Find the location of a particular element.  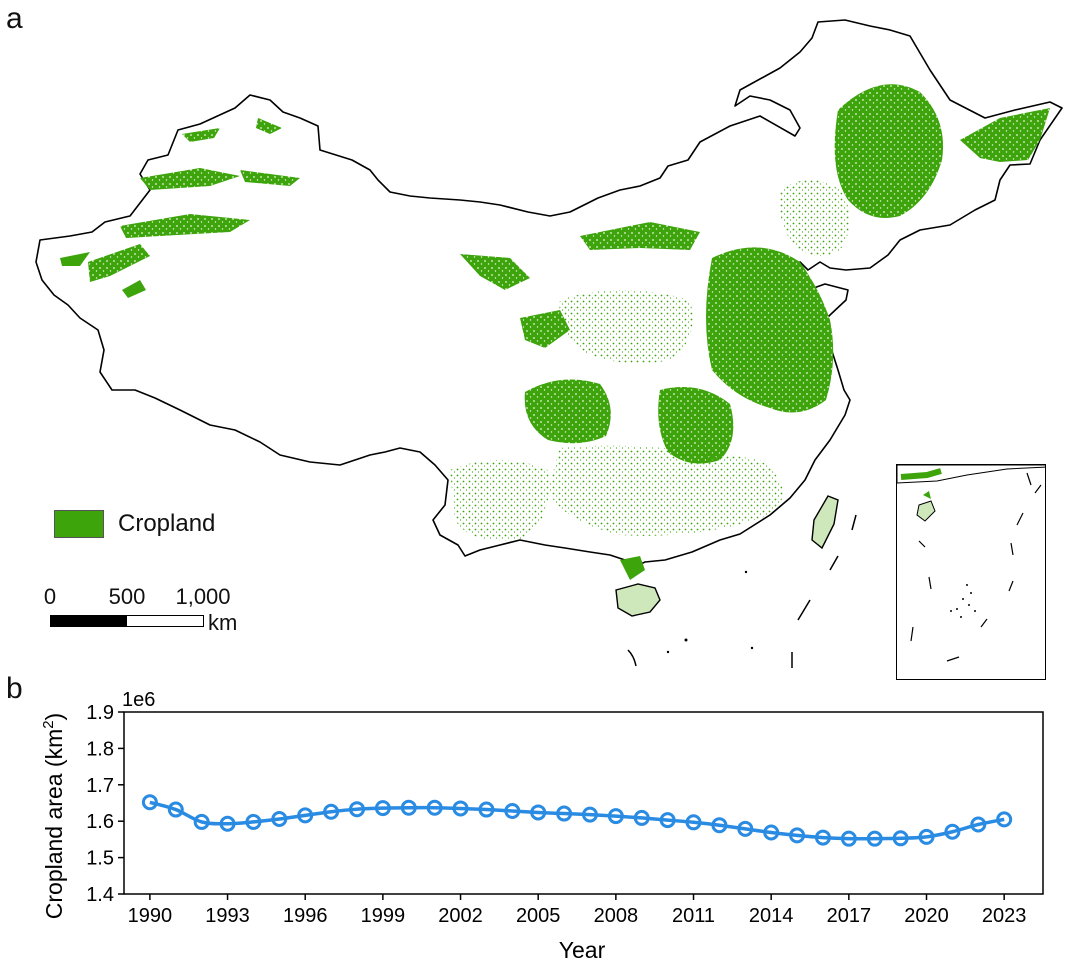

panel-a-letter: a is located at coordinates (14, 18).